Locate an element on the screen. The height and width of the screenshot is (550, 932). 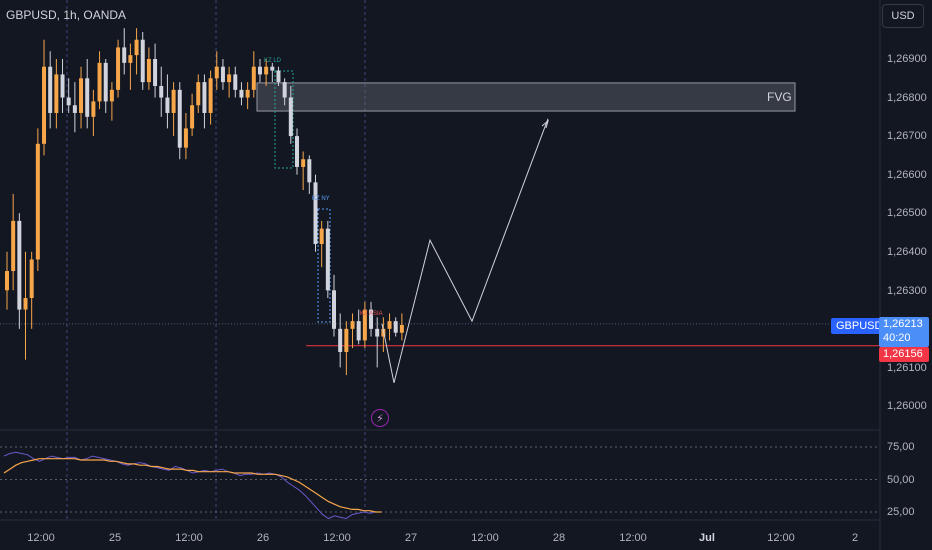
fvg-zone-label: FVG is located at coordinates (779, 97).